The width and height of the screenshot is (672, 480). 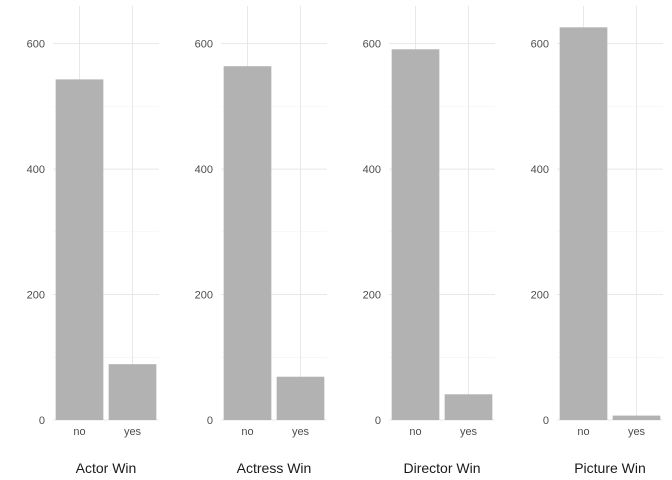 I want to click on x-axis-title: Actress Win, so click(x=274, y=468).